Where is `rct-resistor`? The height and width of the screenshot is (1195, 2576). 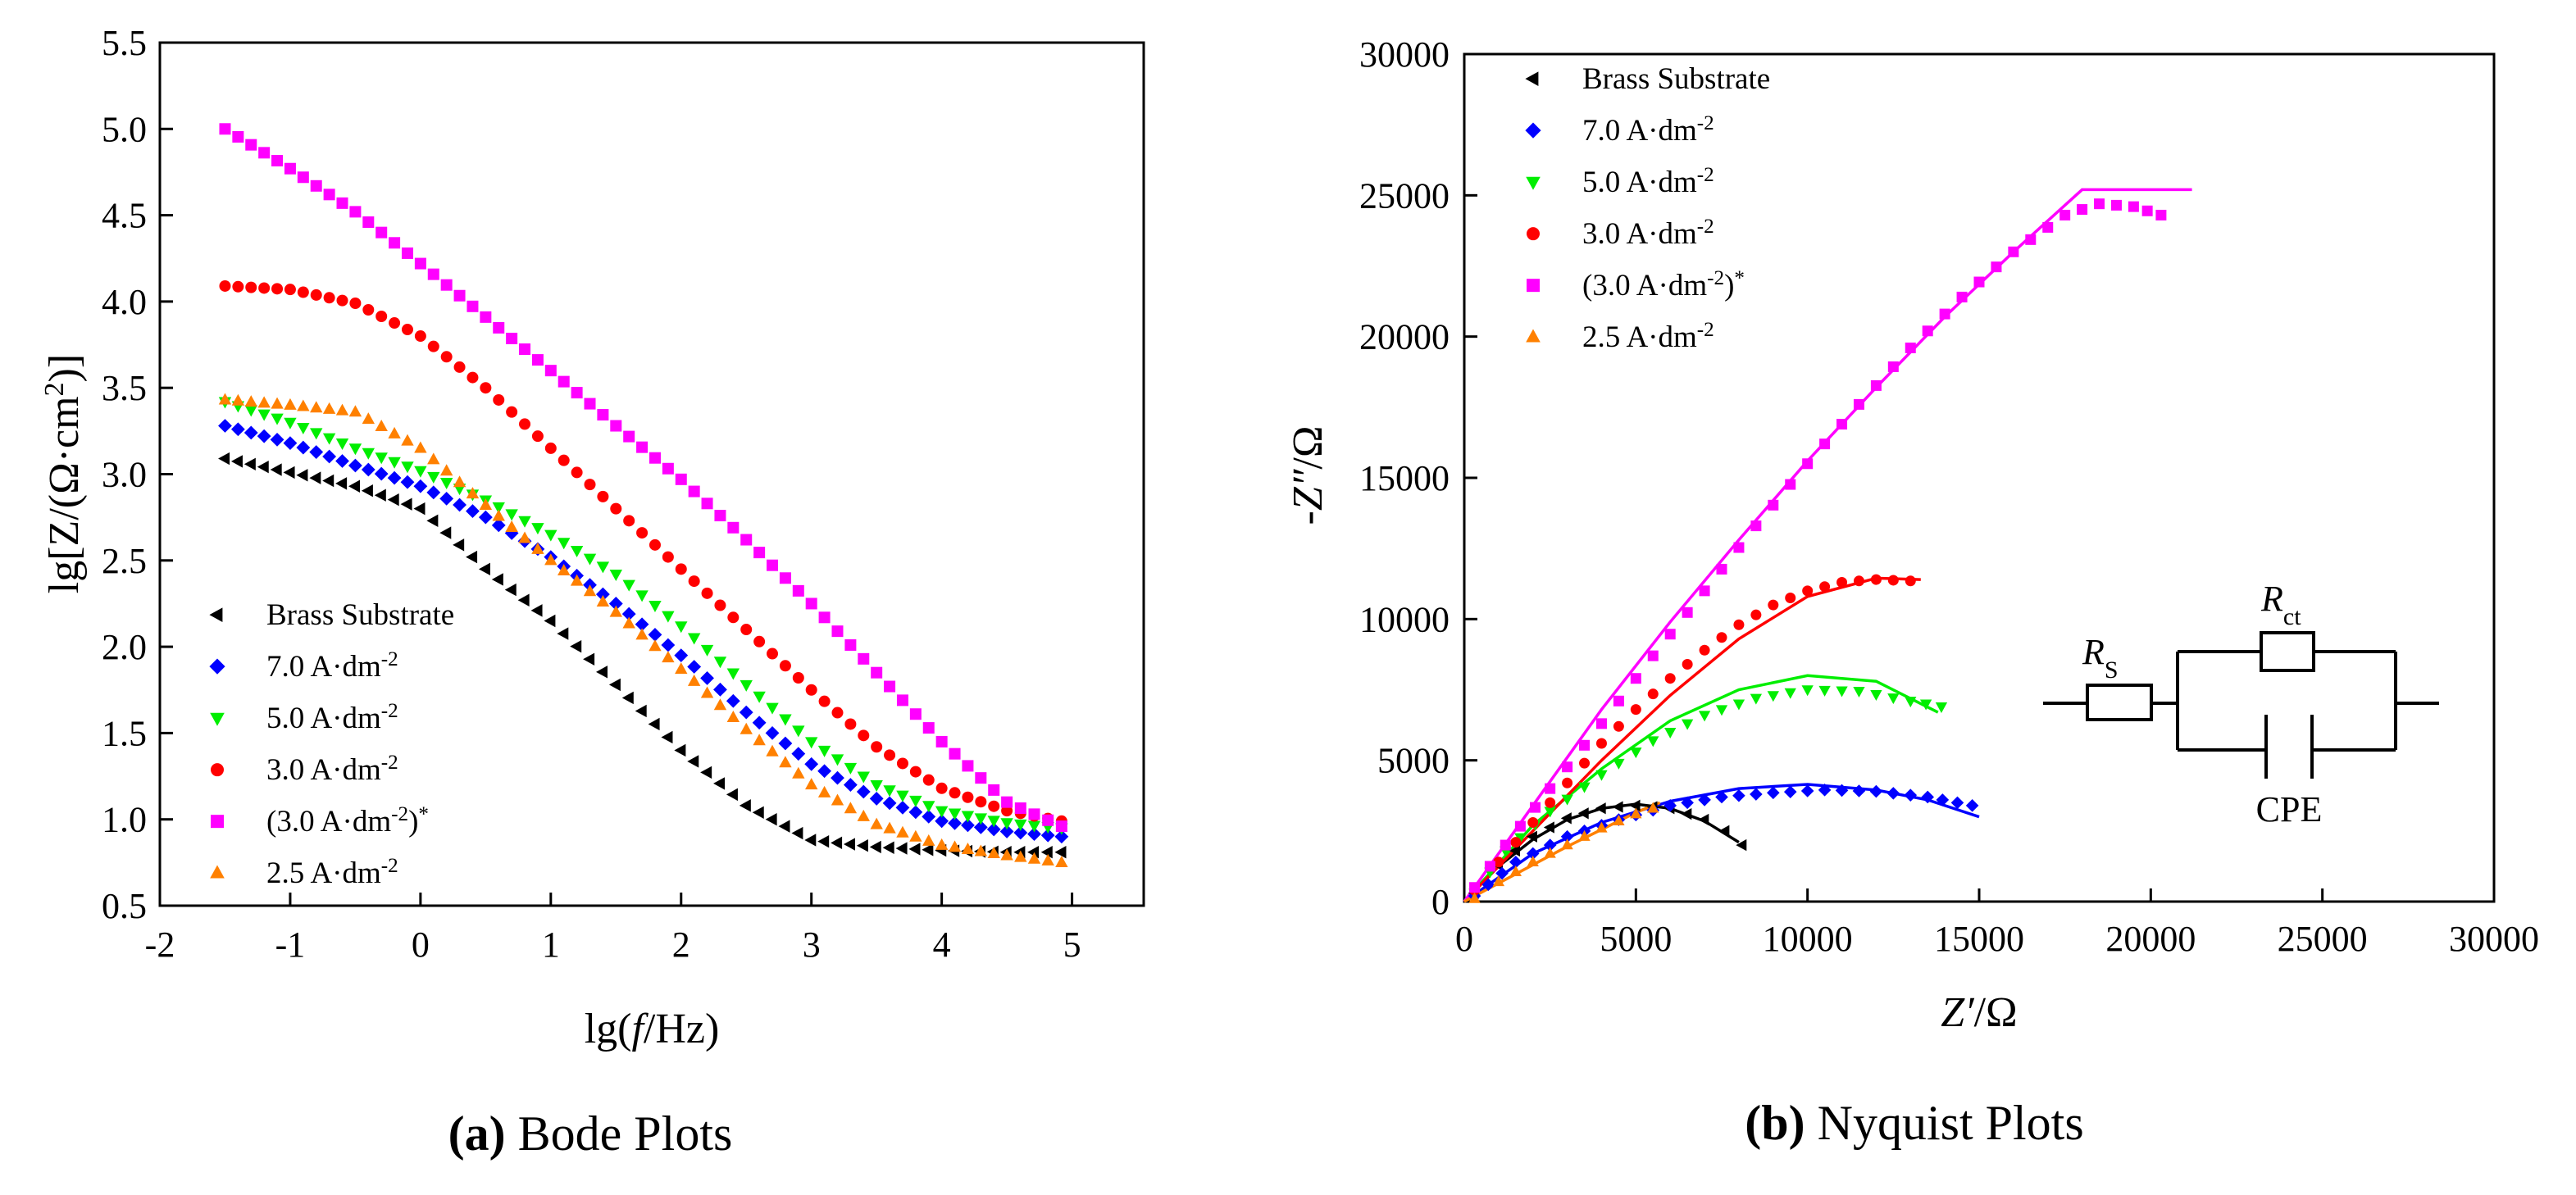
rct-resistor is located at coordinates (2288, 652).